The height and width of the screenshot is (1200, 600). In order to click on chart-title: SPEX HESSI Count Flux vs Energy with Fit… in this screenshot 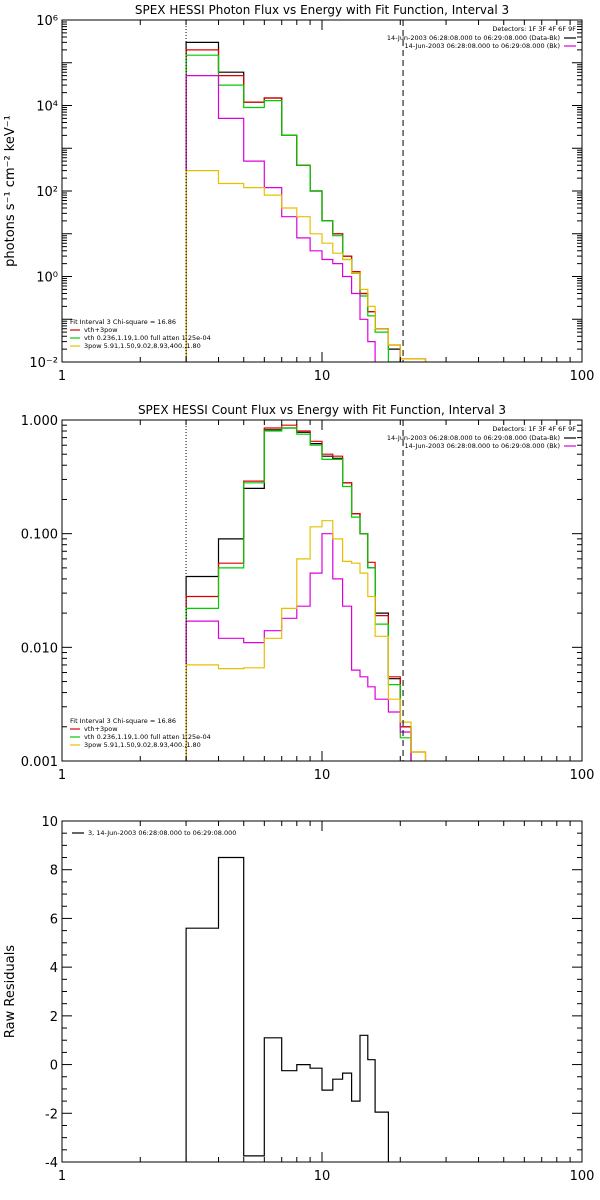, I will do `click(322, 410)`.